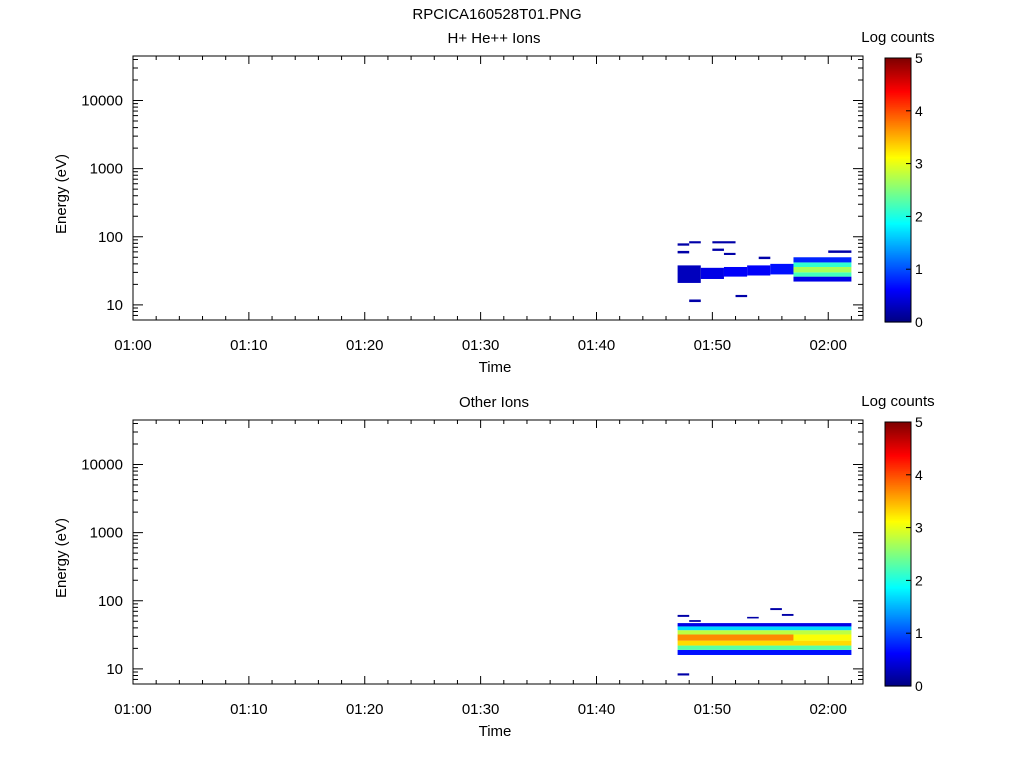 This screenshot has height=773, width=1024. I want to click on panel-1-colorbar-tick-label-1: 1, so click(919, 269).